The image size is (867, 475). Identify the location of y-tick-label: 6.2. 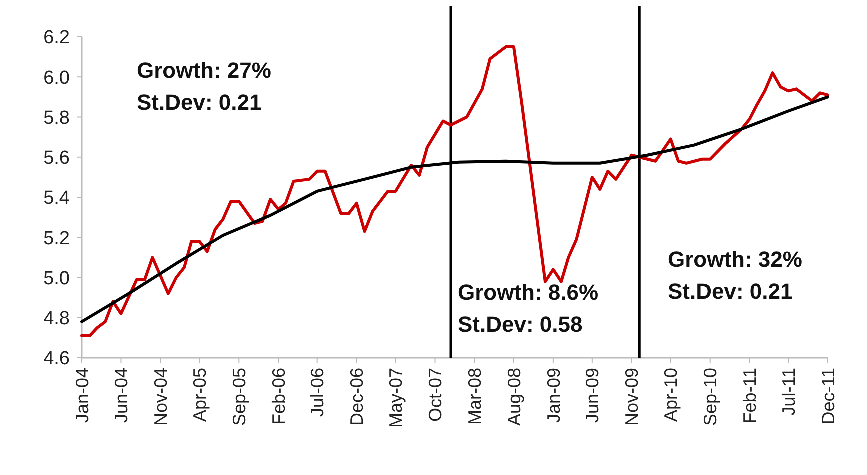
(57, 38).